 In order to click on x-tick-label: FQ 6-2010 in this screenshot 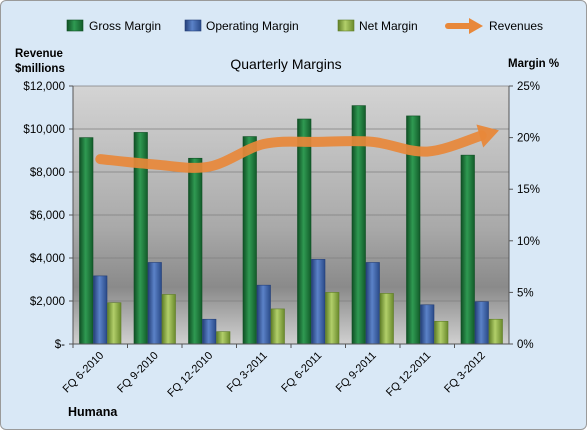, I will do `click(84, 373)`.